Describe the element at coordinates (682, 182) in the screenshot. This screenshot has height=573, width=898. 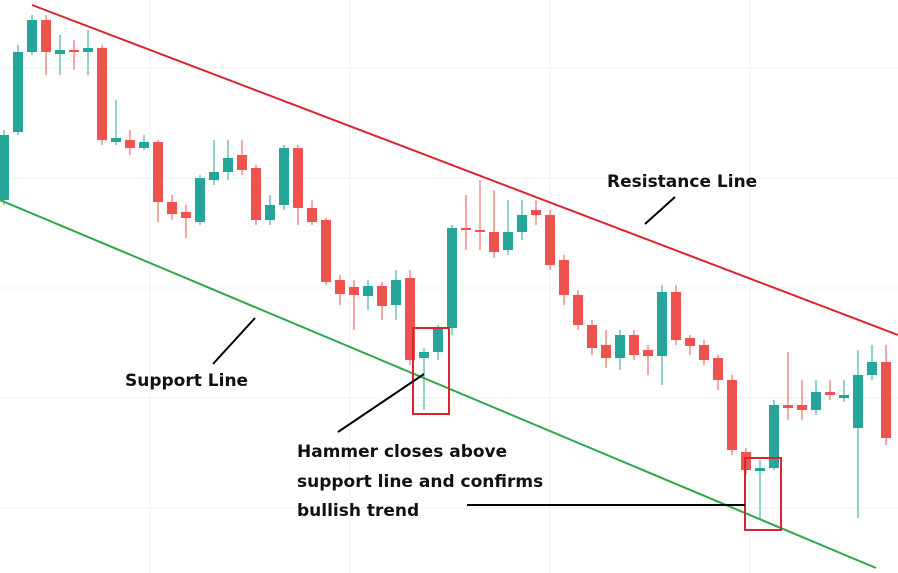
I see `annotation: Resistance Line` at that location.